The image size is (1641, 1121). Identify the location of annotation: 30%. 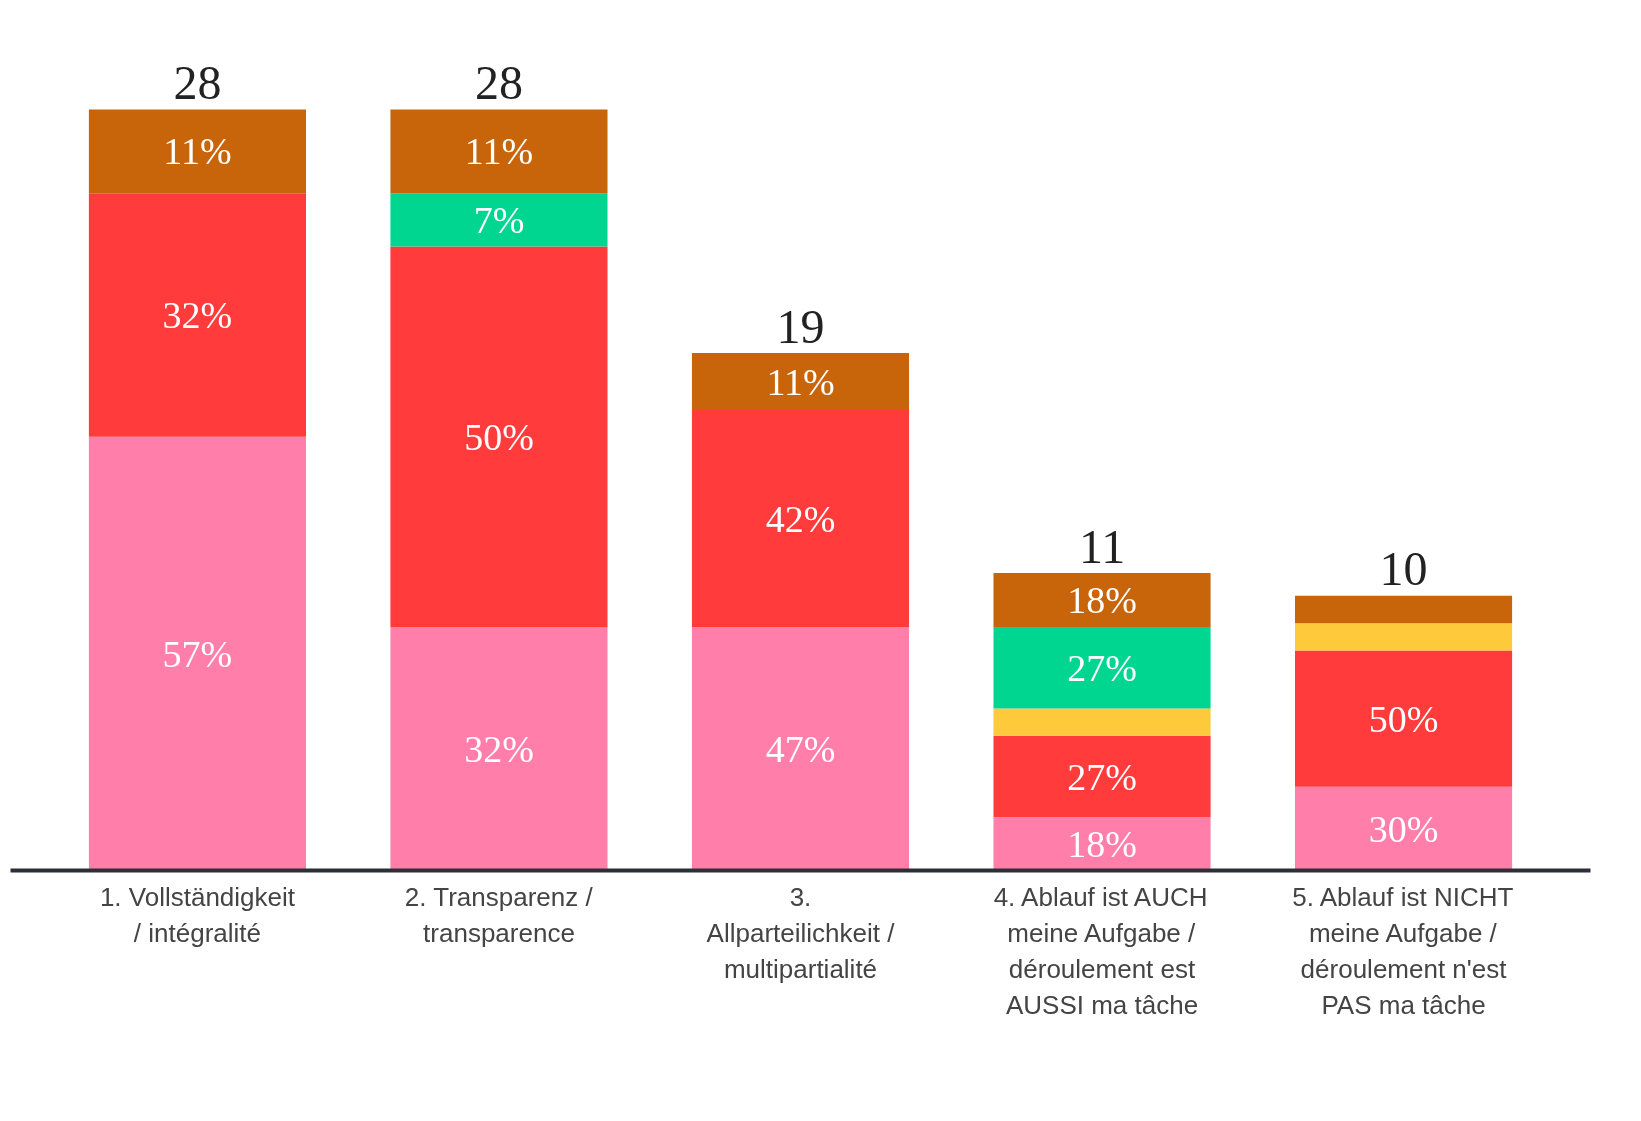
(1403, 828).